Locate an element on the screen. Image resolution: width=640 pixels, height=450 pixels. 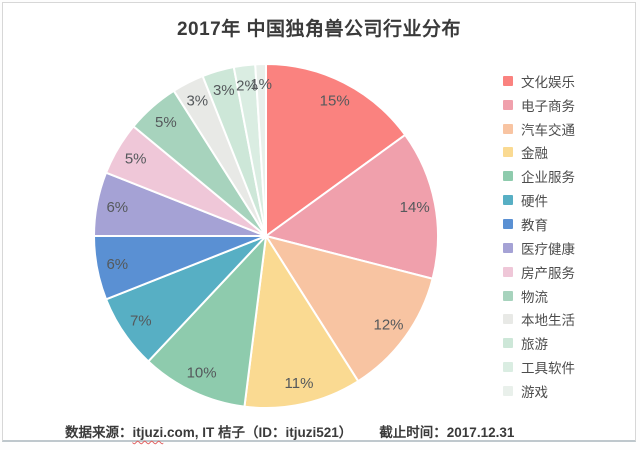
pie-slice-label: 15% is located at coordinates (335, 101).